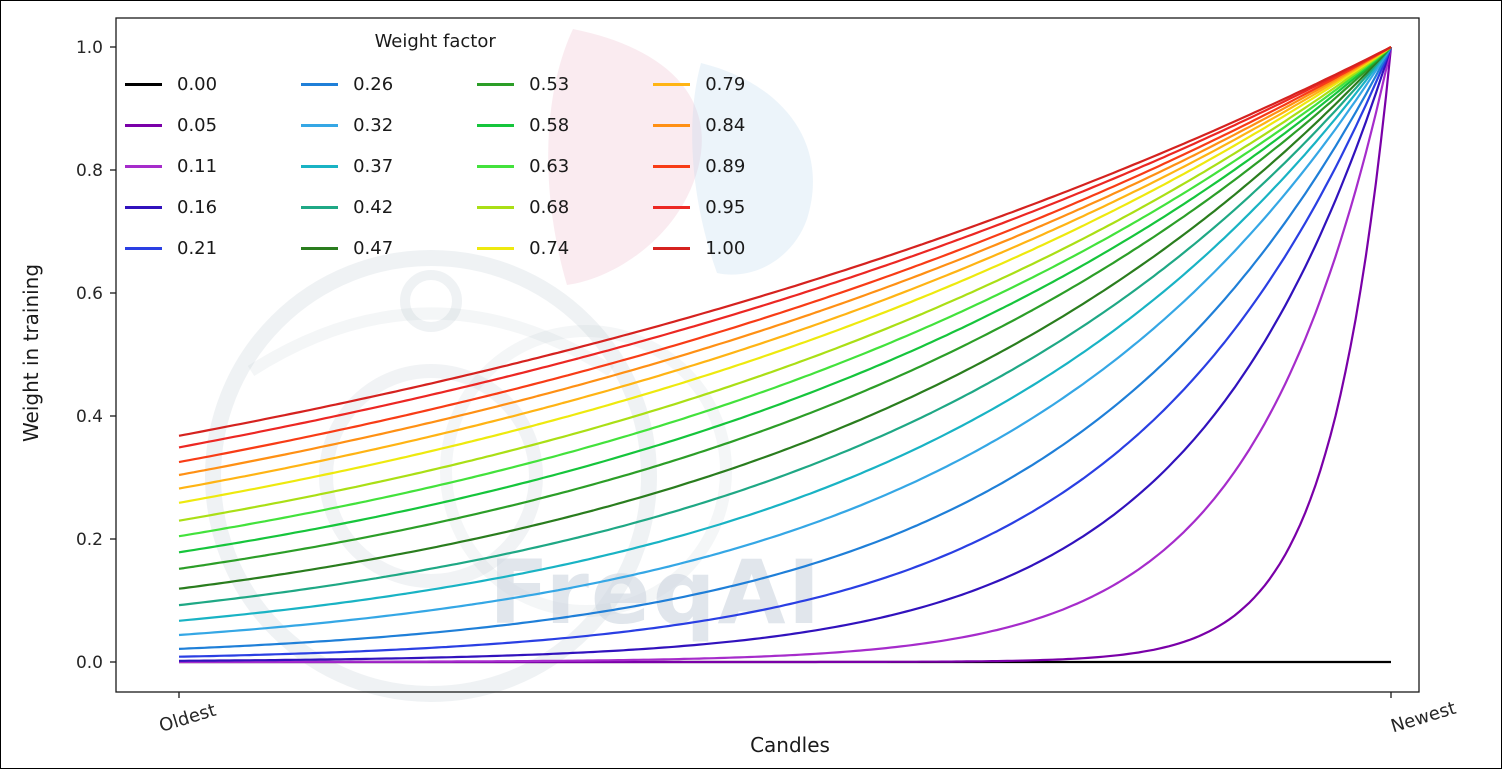  What do you see at coordinates (523, 84) in the screenshot?
I see `legend-item: 0.53` at bounding box center [523, 84].